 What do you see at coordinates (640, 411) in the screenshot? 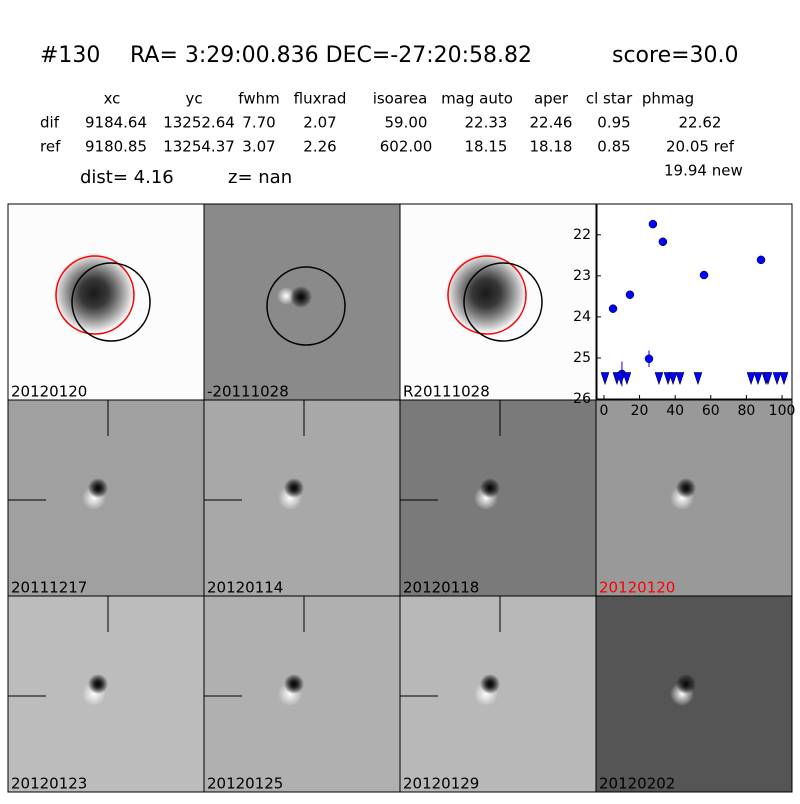
I see `x-tick-label: 20` at bounding box center [640, 411].